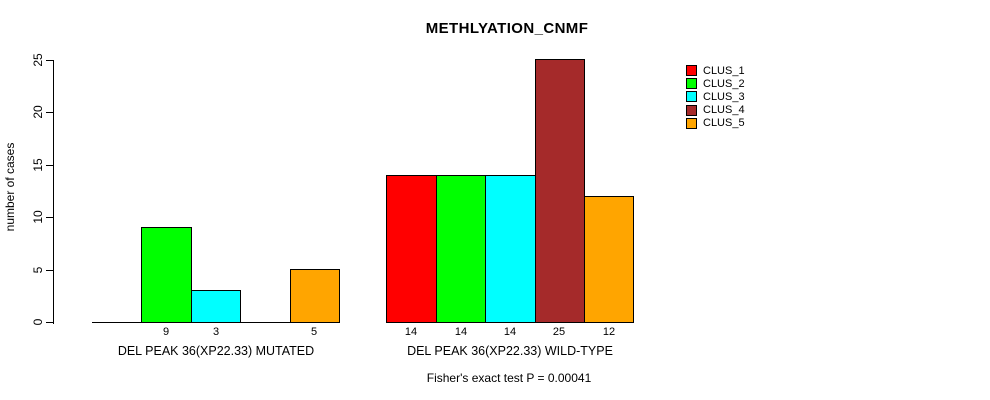 The height and width of the screenshot is (400, 990). Describe the element at coordinates (724, 96) in the screenshot. I see `legend-label: CLUS_3` at that location.